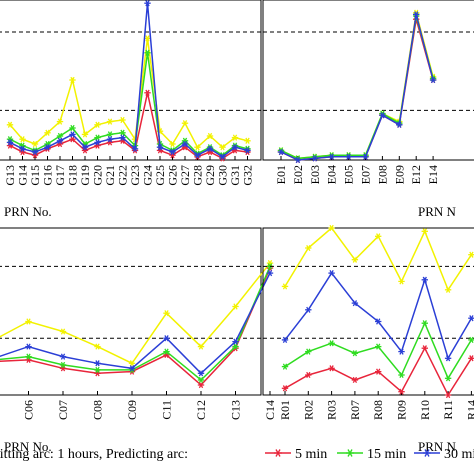 The image size is (474, 474). Describe the element at coordinates (236, 410) in the screenshot. I see `x-tick-label: C13` at that location.